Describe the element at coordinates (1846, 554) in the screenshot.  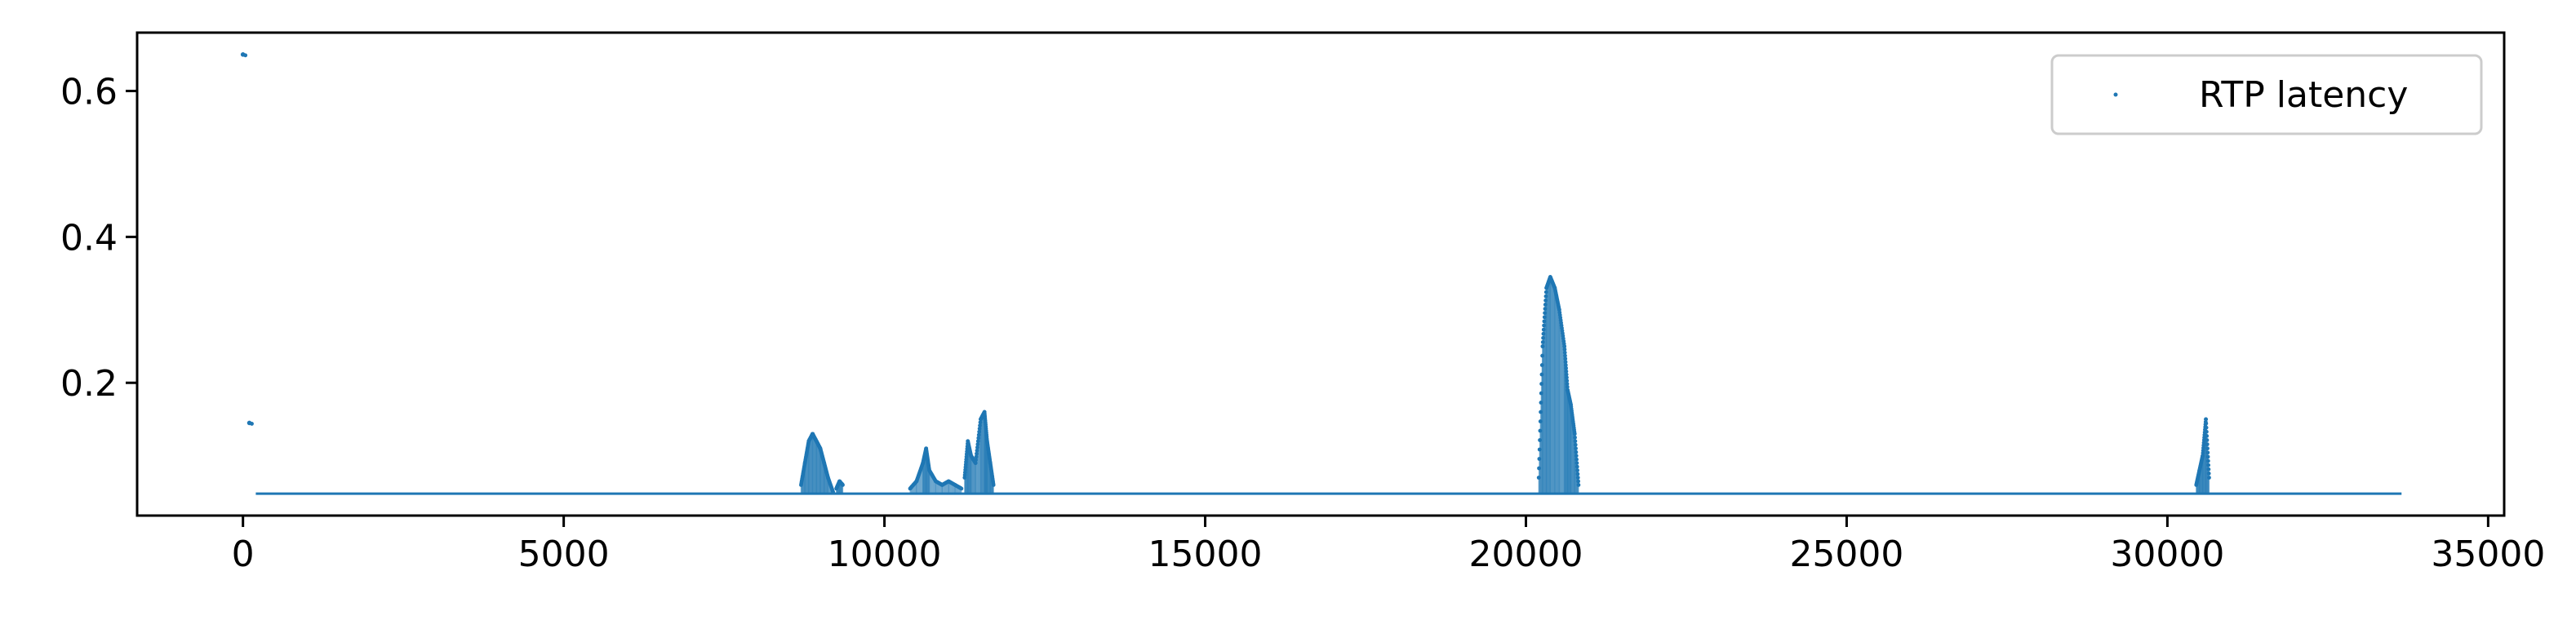
I see `x-tick-label: 25000` at that location.